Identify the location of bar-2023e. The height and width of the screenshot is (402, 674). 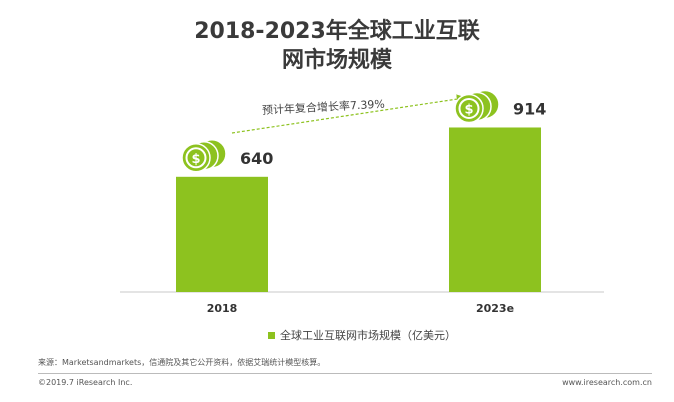
(495, 209).